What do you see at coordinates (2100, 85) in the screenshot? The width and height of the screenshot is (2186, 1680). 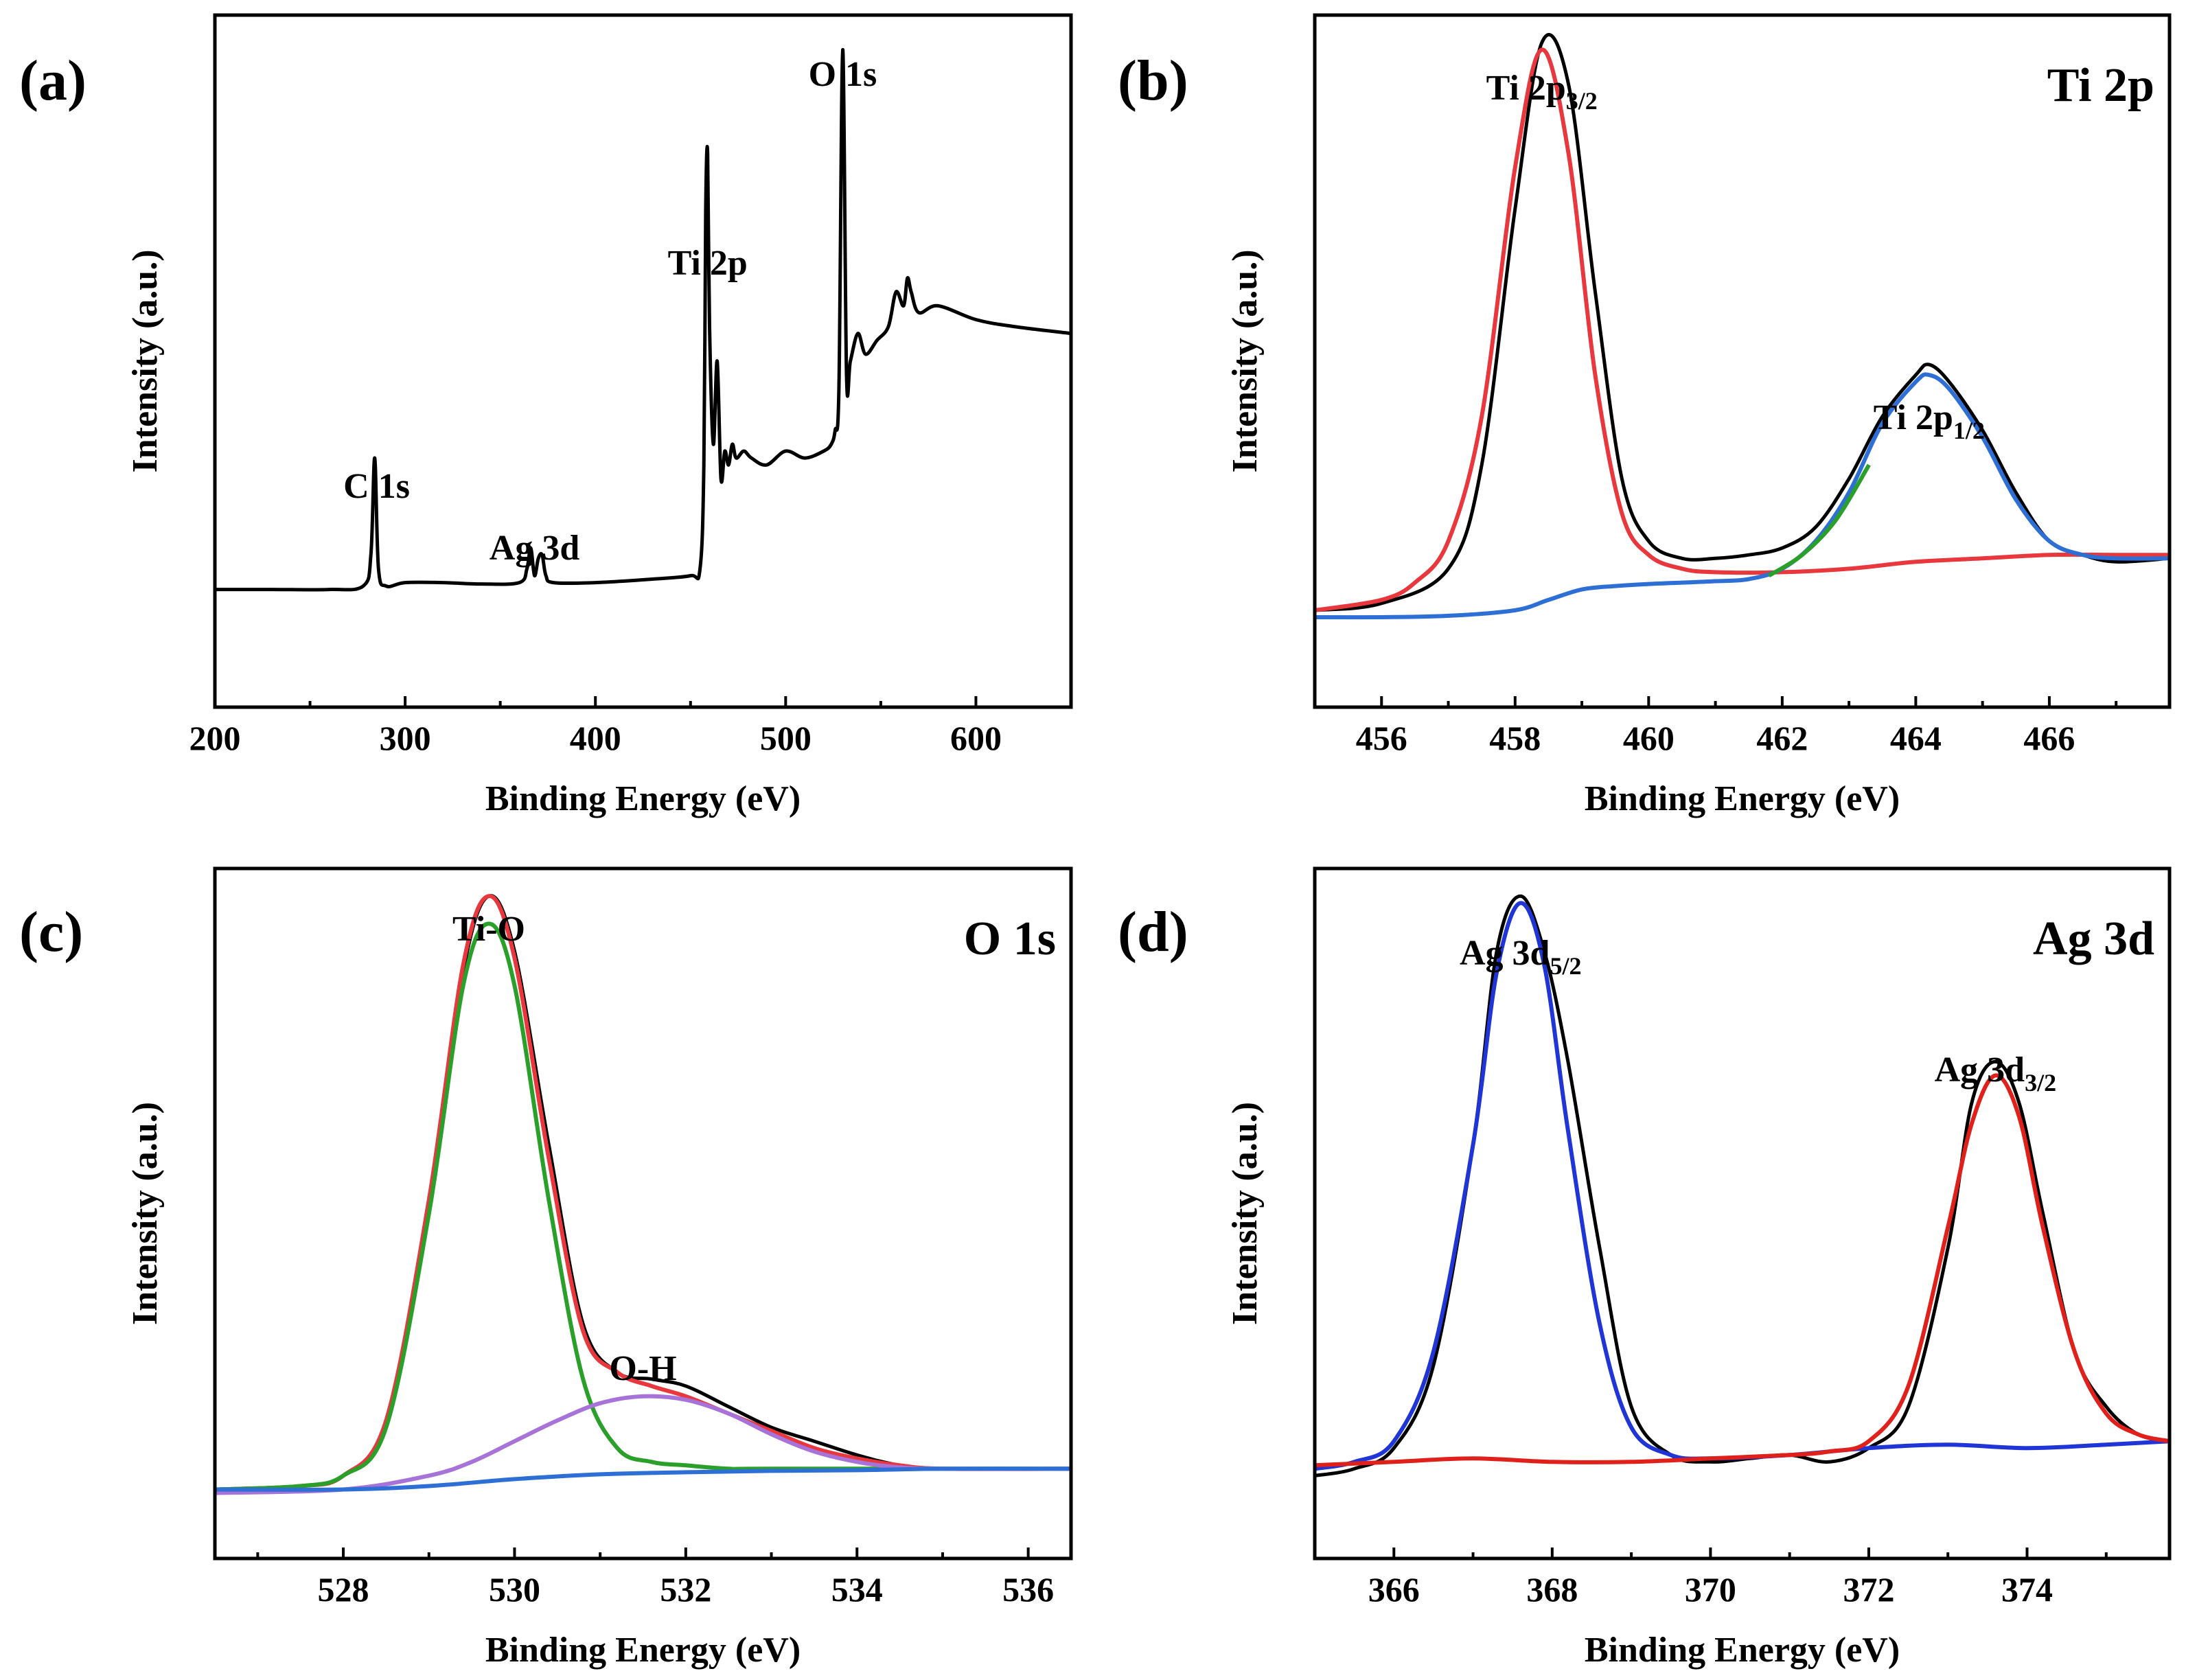 I see `panel-title: Ti 2p` at bounding box center [2100, 85].